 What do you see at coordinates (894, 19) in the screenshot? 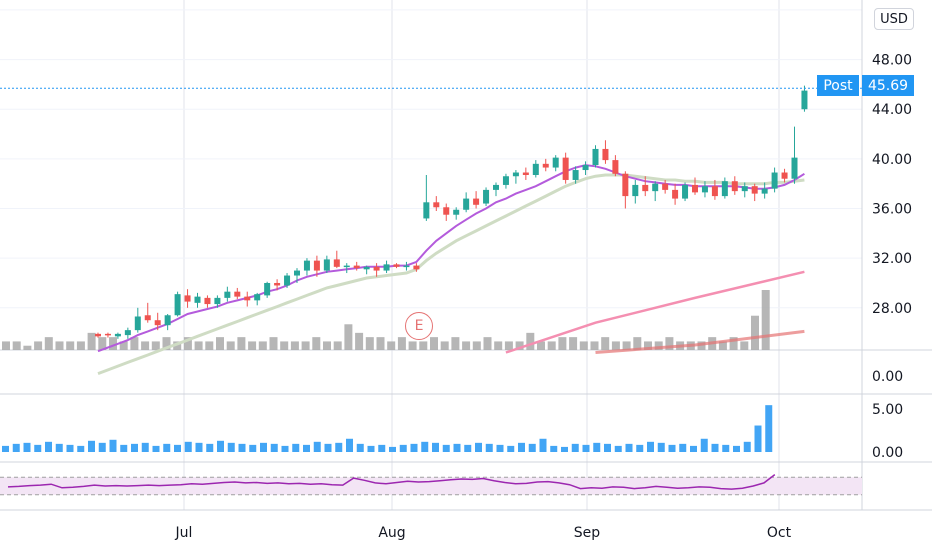
I see `currency-button: USD` at bounding box center [894, 19].